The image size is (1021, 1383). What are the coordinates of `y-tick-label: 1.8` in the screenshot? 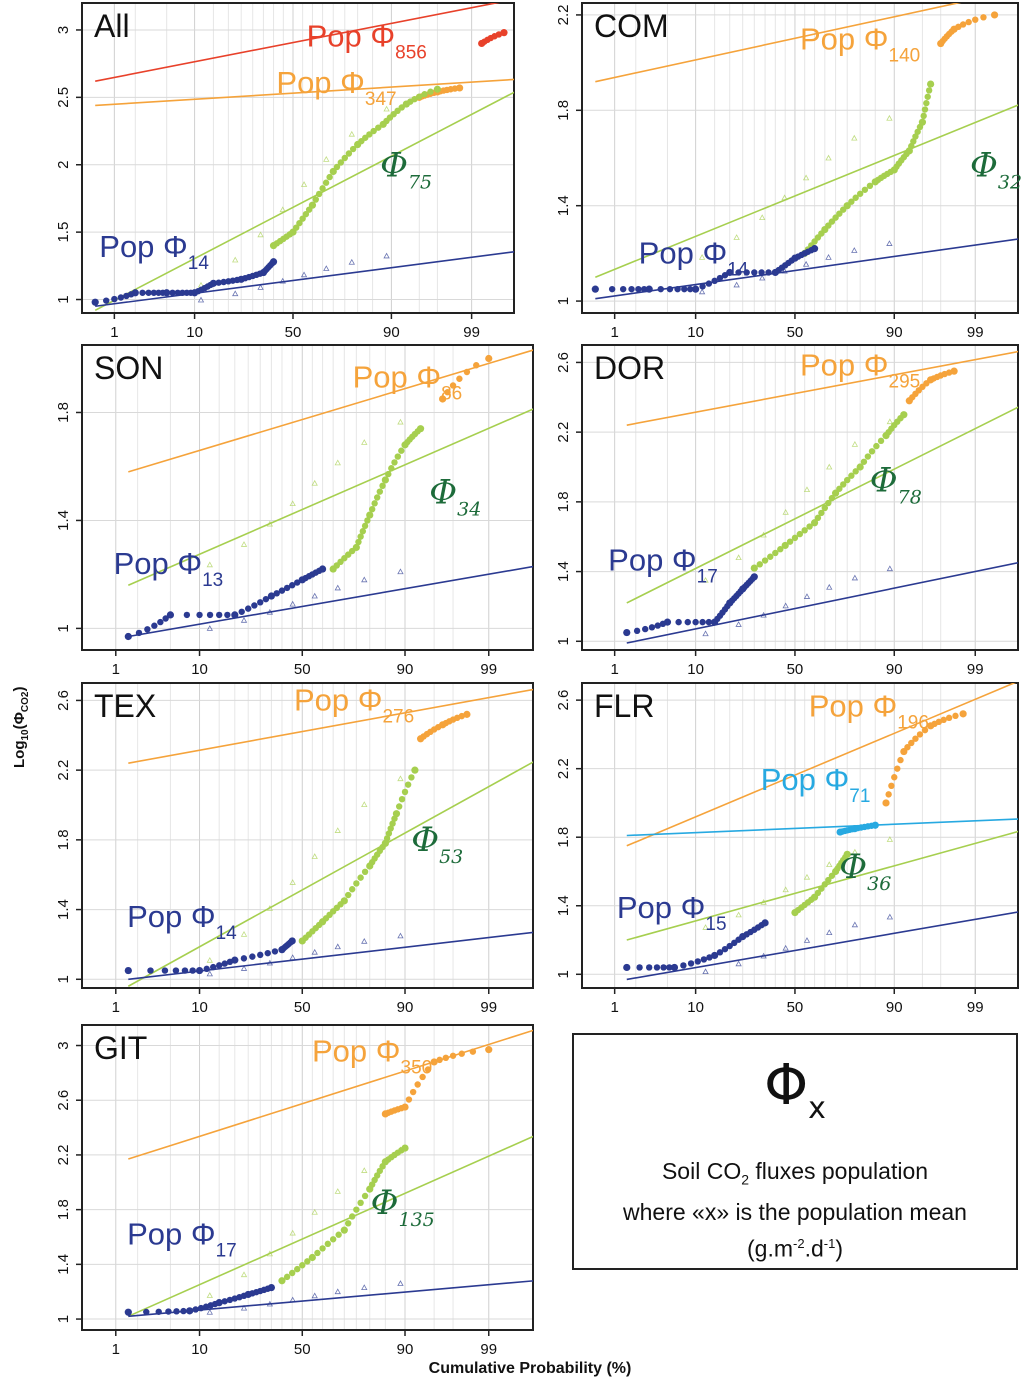 It's located at (63, 839).